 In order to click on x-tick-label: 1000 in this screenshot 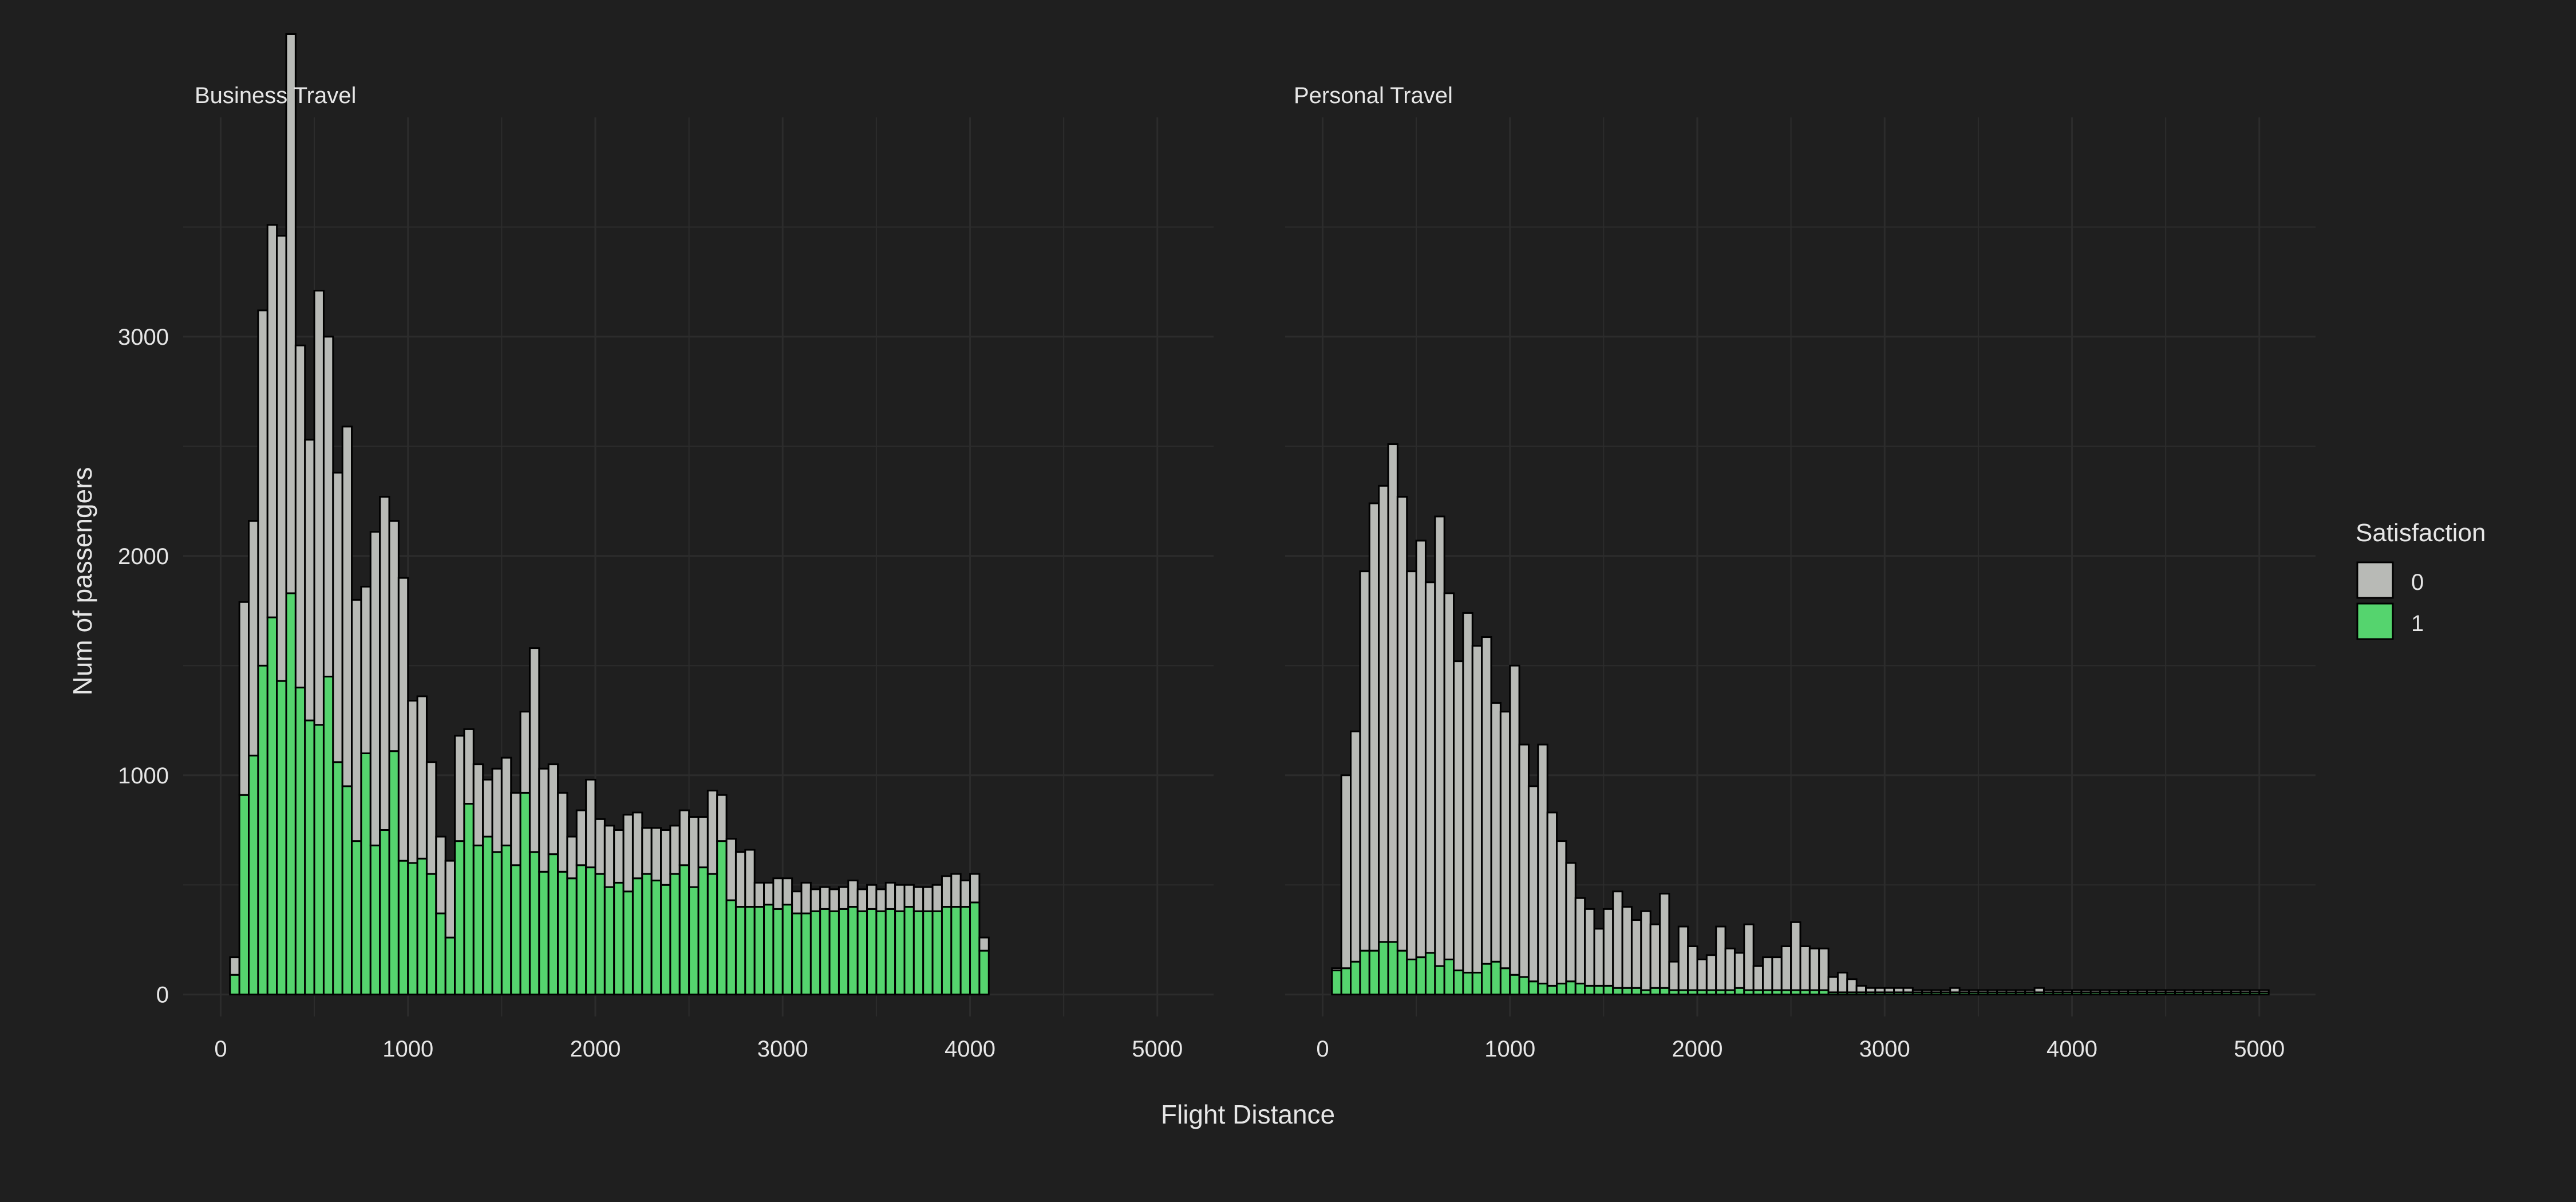, I will do `click(407, 1049)`.